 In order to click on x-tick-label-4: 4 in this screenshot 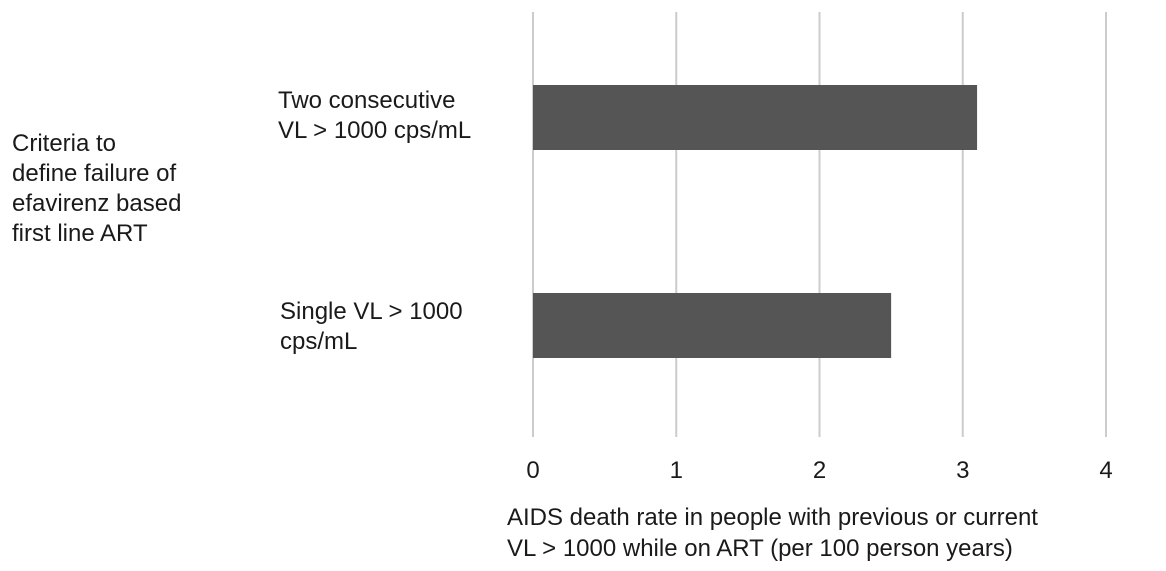, I will do `click(1105, 470)`.